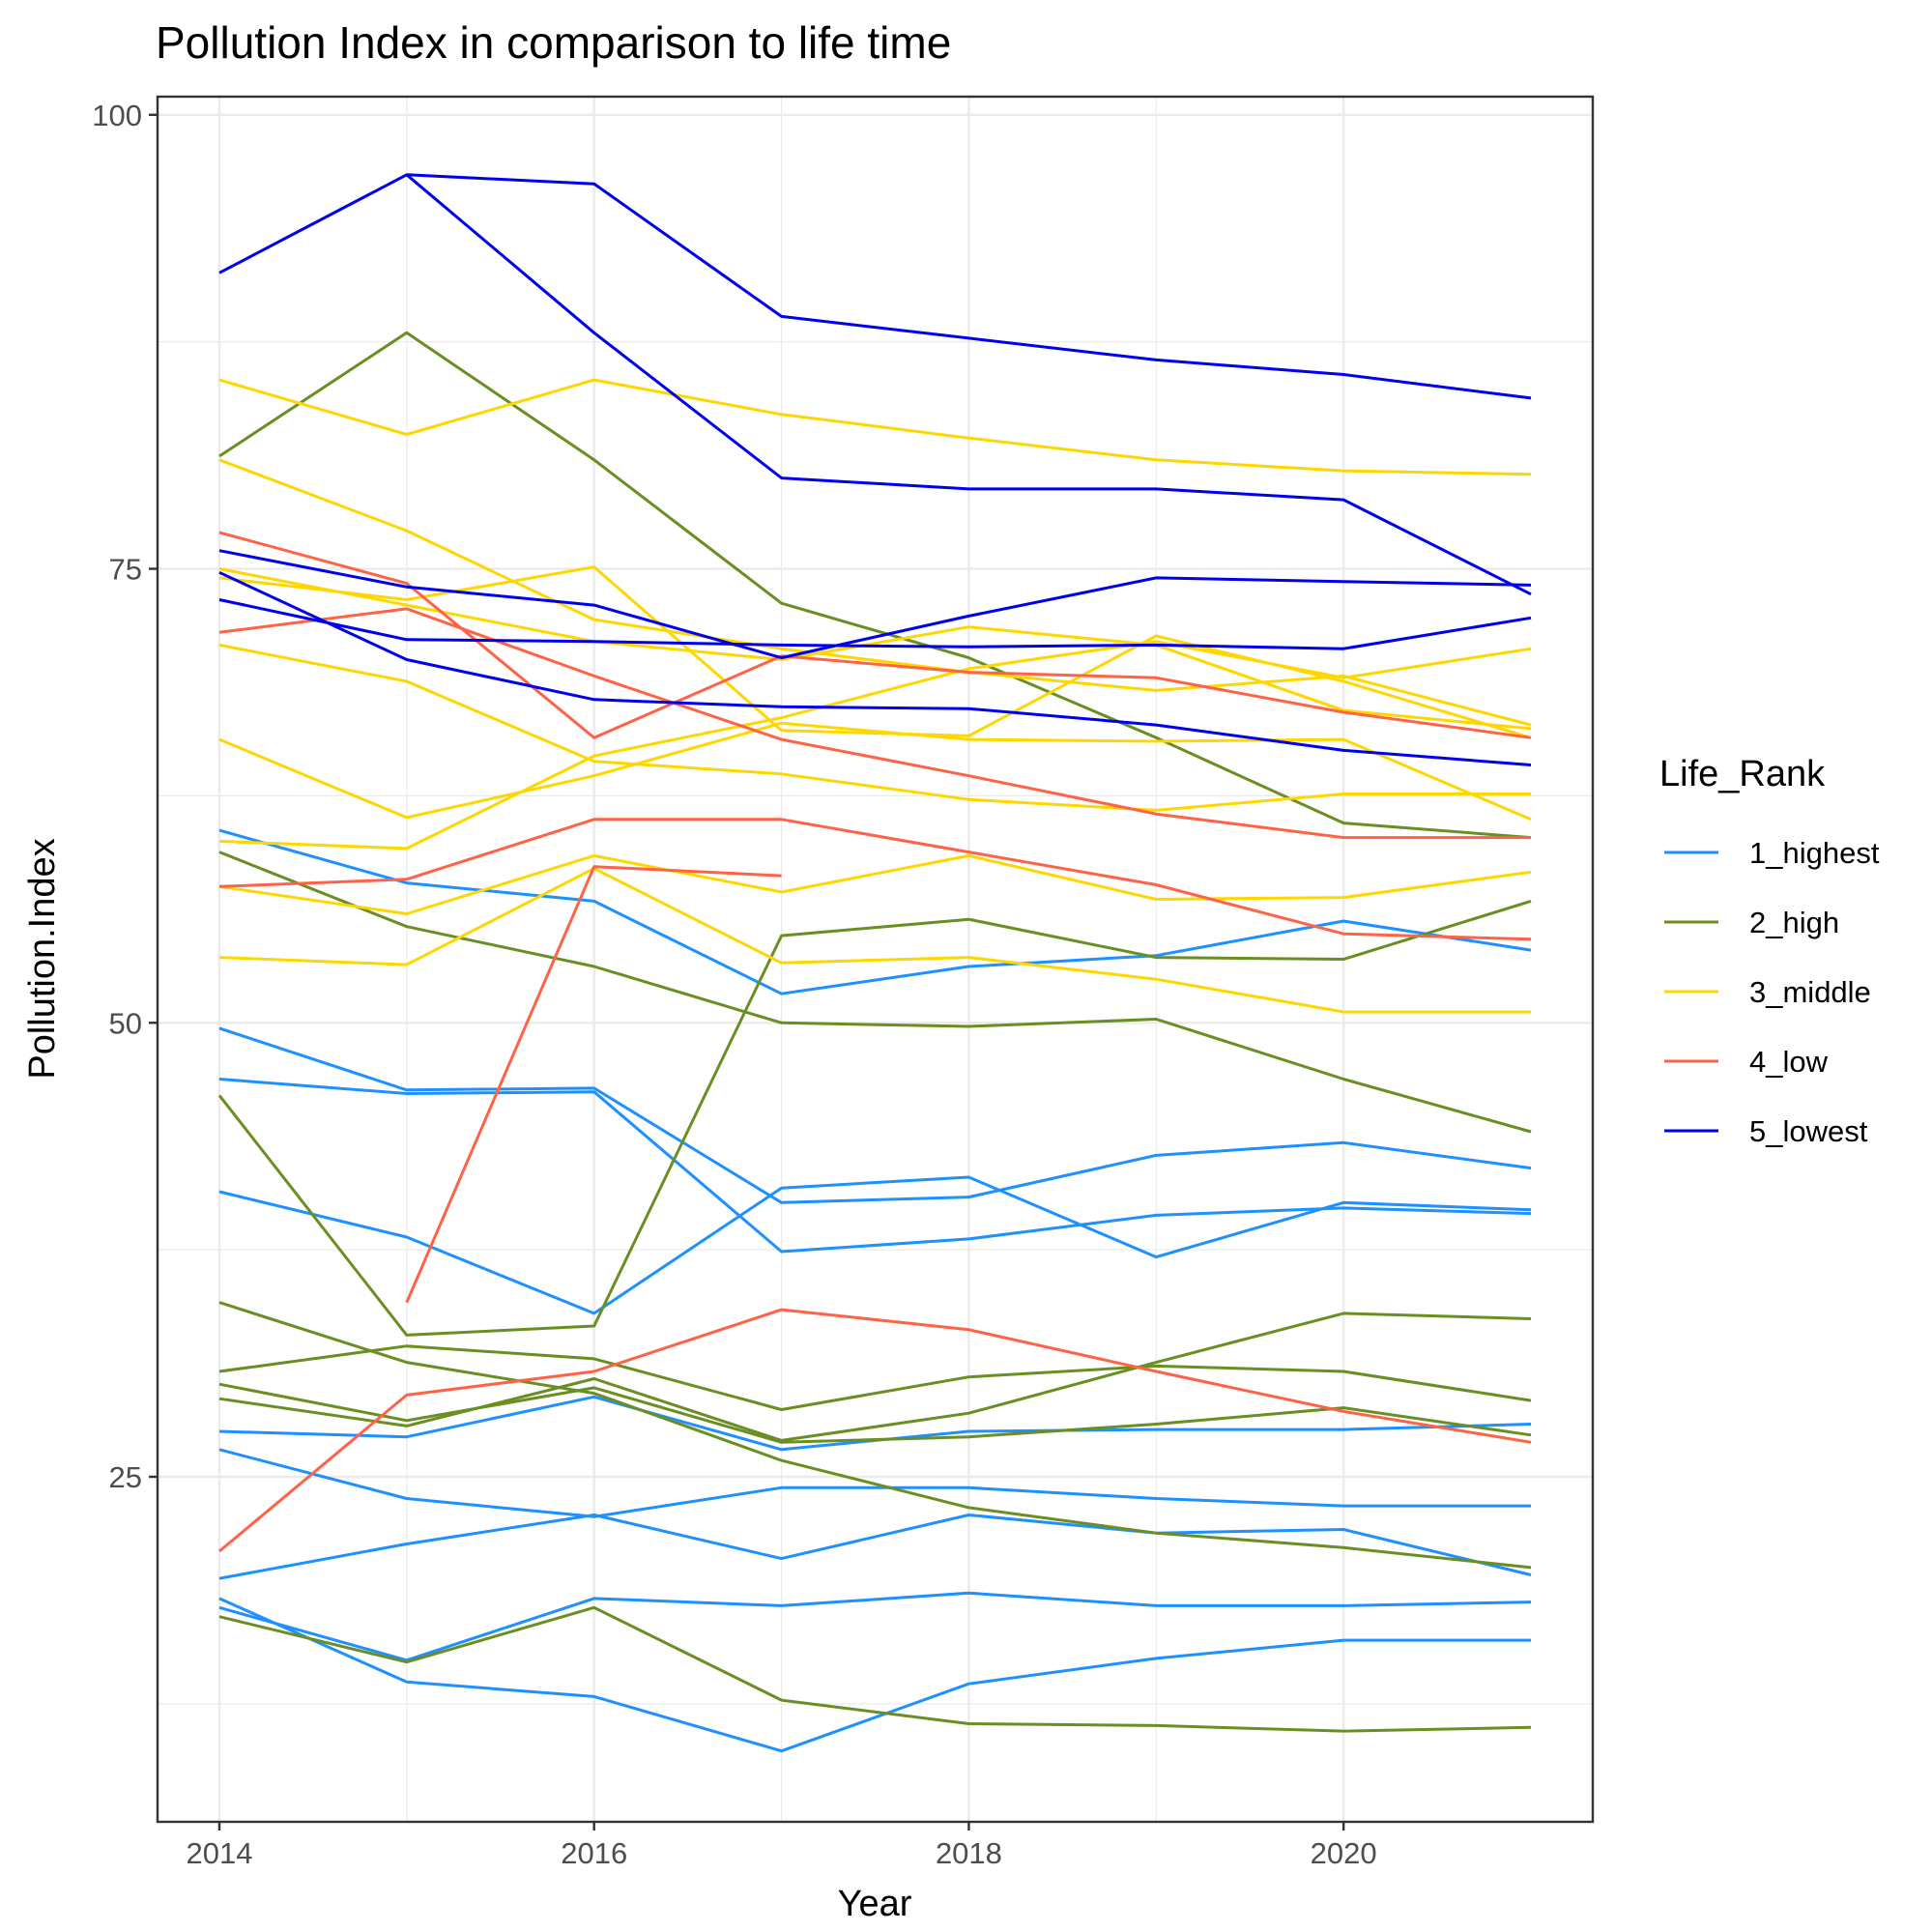  Describe the element at coordinates (875, 1904) in the screenshot. I see `x-axis-title: Year` at that location.